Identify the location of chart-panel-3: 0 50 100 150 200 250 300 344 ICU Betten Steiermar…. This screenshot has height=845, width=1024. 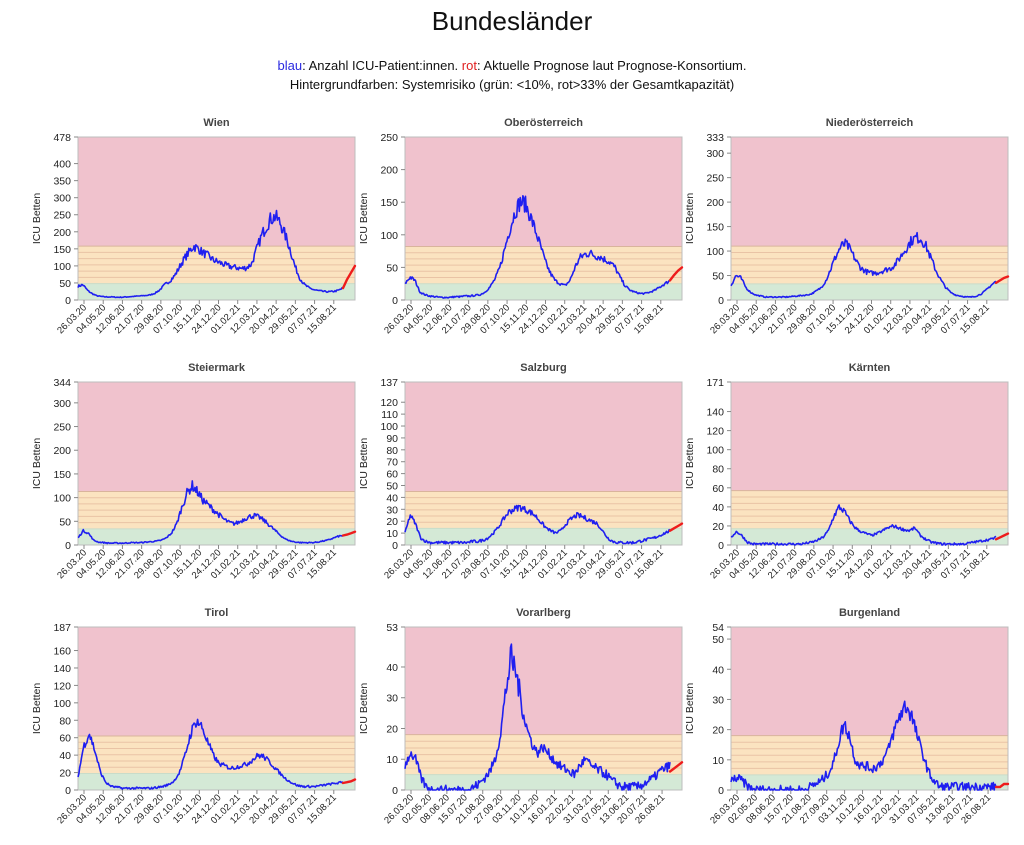
(194, 471).